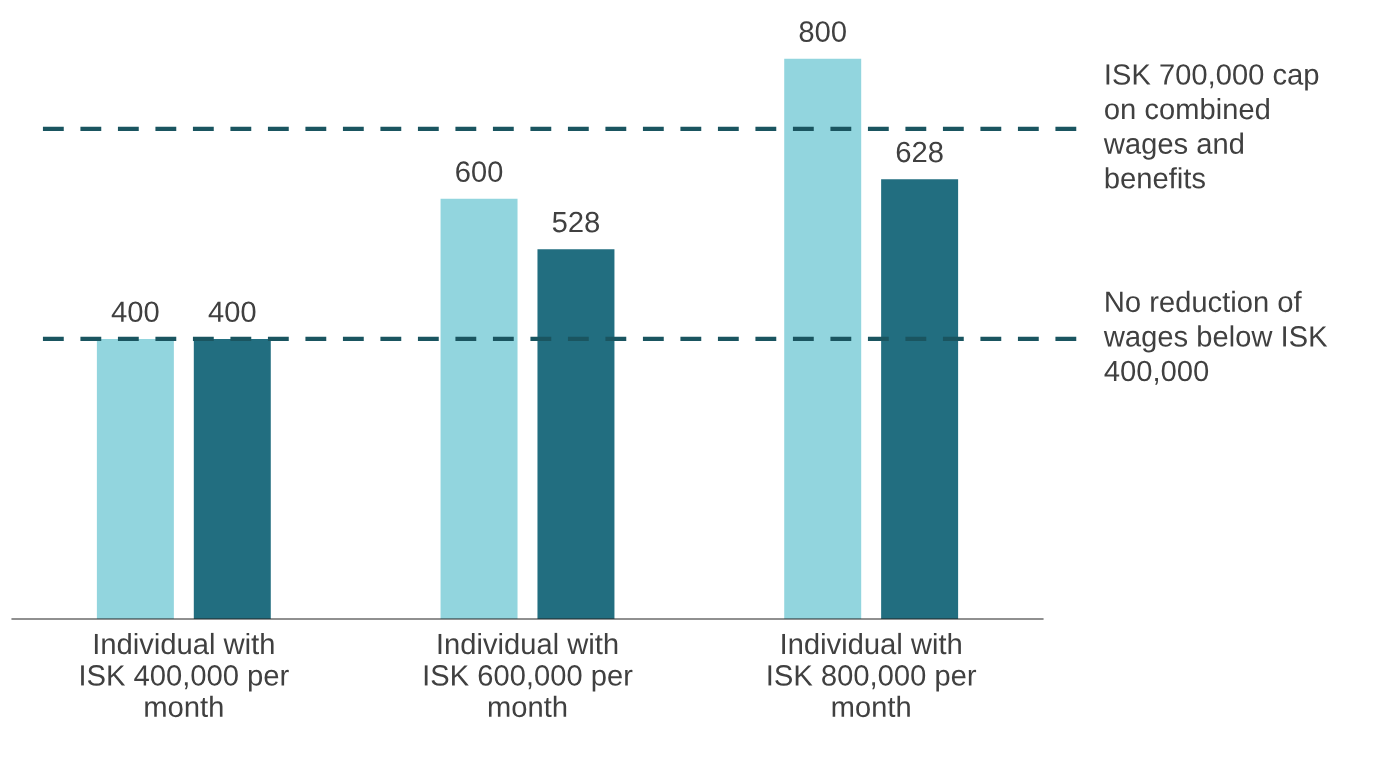 The width and height of the screenshot is (1394, 768). Describe the element at coordinates (872, 675) in the screenshot. I see `x-tick-label: Individual with ISK 800,000 per month` at that location.